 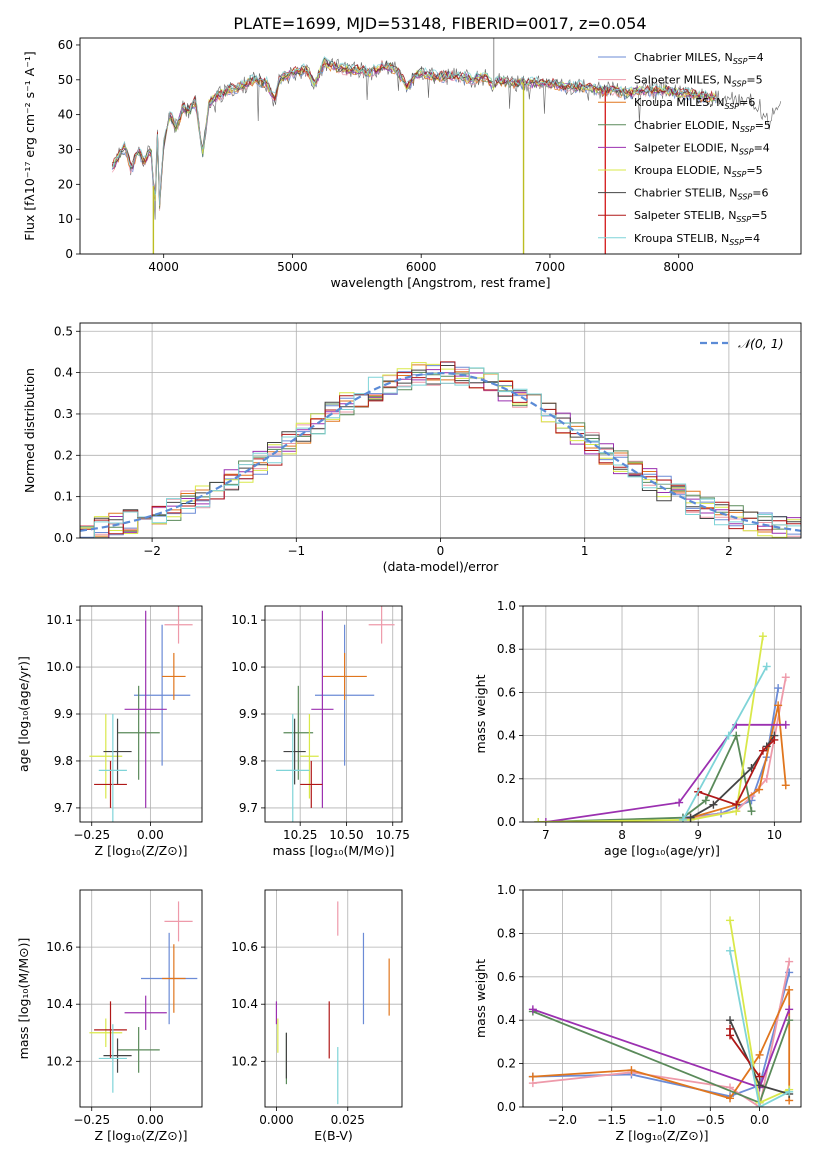 What do you see at coordinates (698, 835) in the screenshot?
I see `x-tick-label: 9` at bounding box center [698, 835].